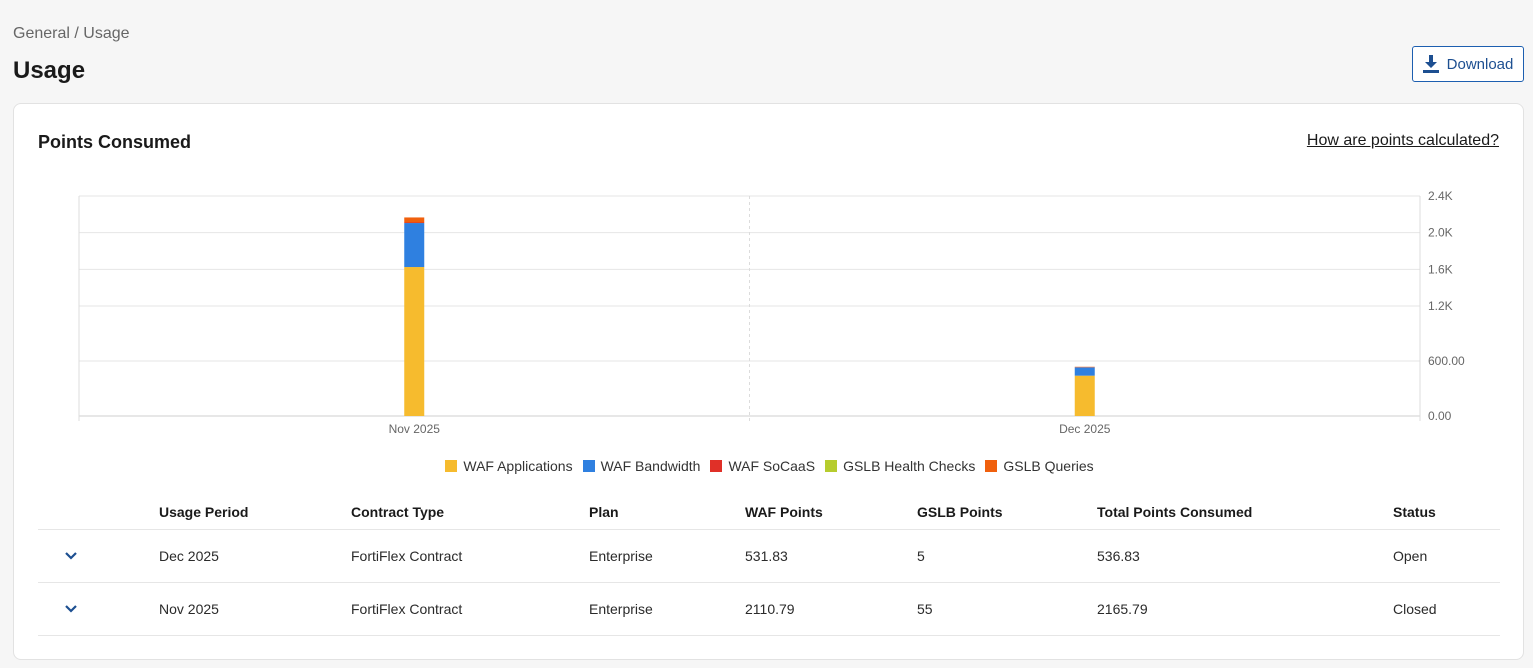 Image resolution: width=1533 pixels, height=668 pixels. I want to click on cell-usage-period: Dec 2025, so click(255, 556).